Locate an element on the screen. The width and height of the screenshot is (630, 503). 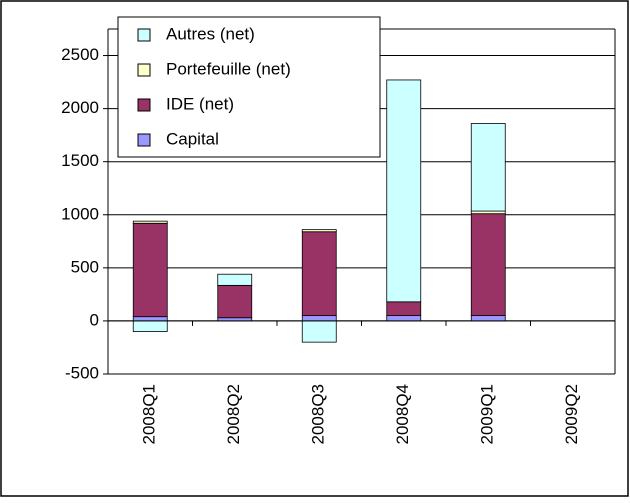
legend-label: Portefeuille (net) is located at coordinates (228, 68).